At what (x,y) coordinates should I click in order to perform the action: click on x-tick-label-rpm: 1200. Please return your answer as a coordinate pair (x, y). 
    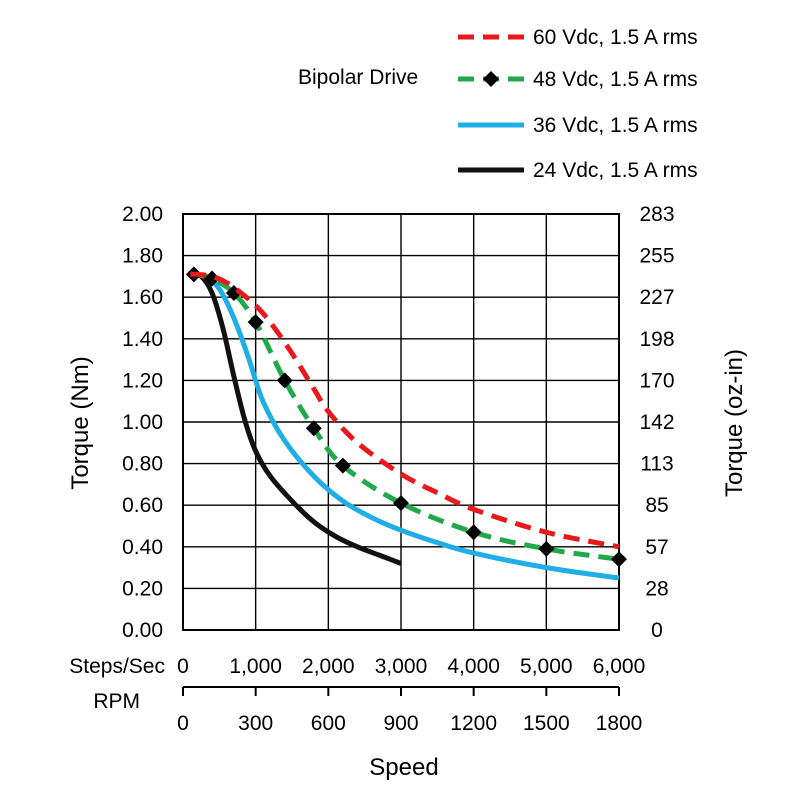
    Looking at the image, I should click on (473, 723).